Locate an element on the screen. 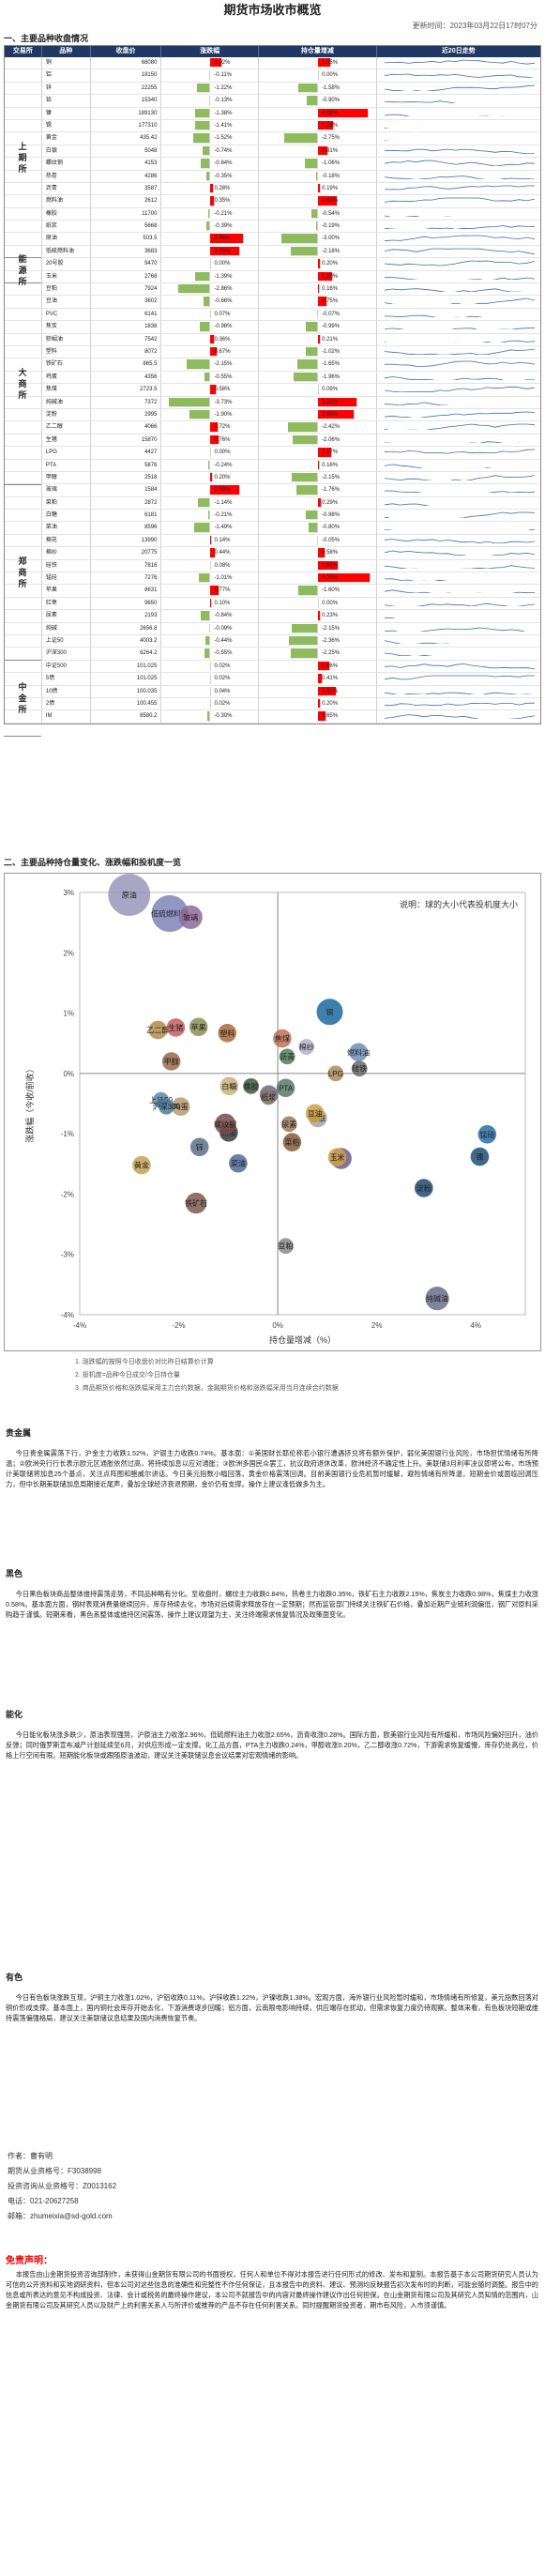 This screenshot has height=2576, width=545. oi-cell-label: -0.18% is located at coordinates (332, 176).